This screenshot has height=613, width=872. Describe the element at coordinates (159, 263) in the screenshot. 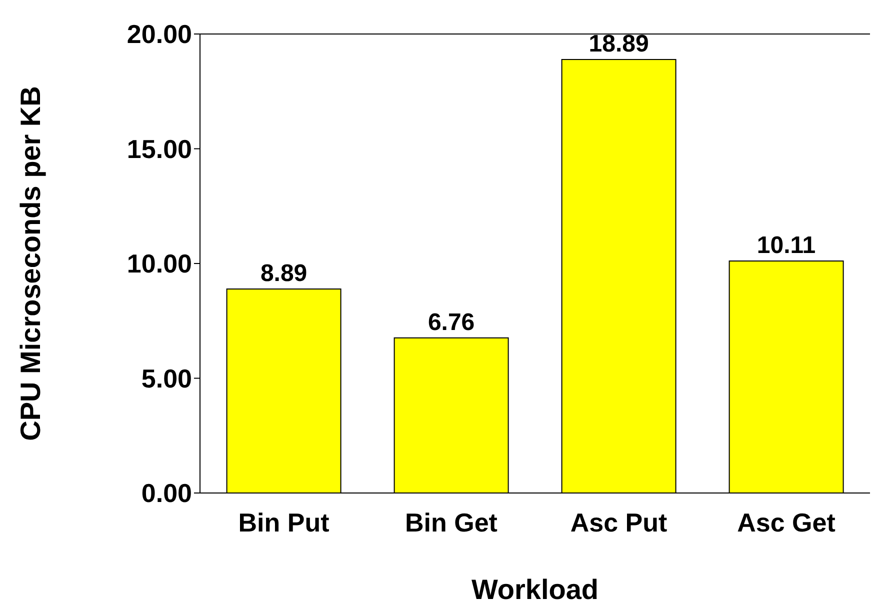

I see `y-tick-label: 10.00` at that location.